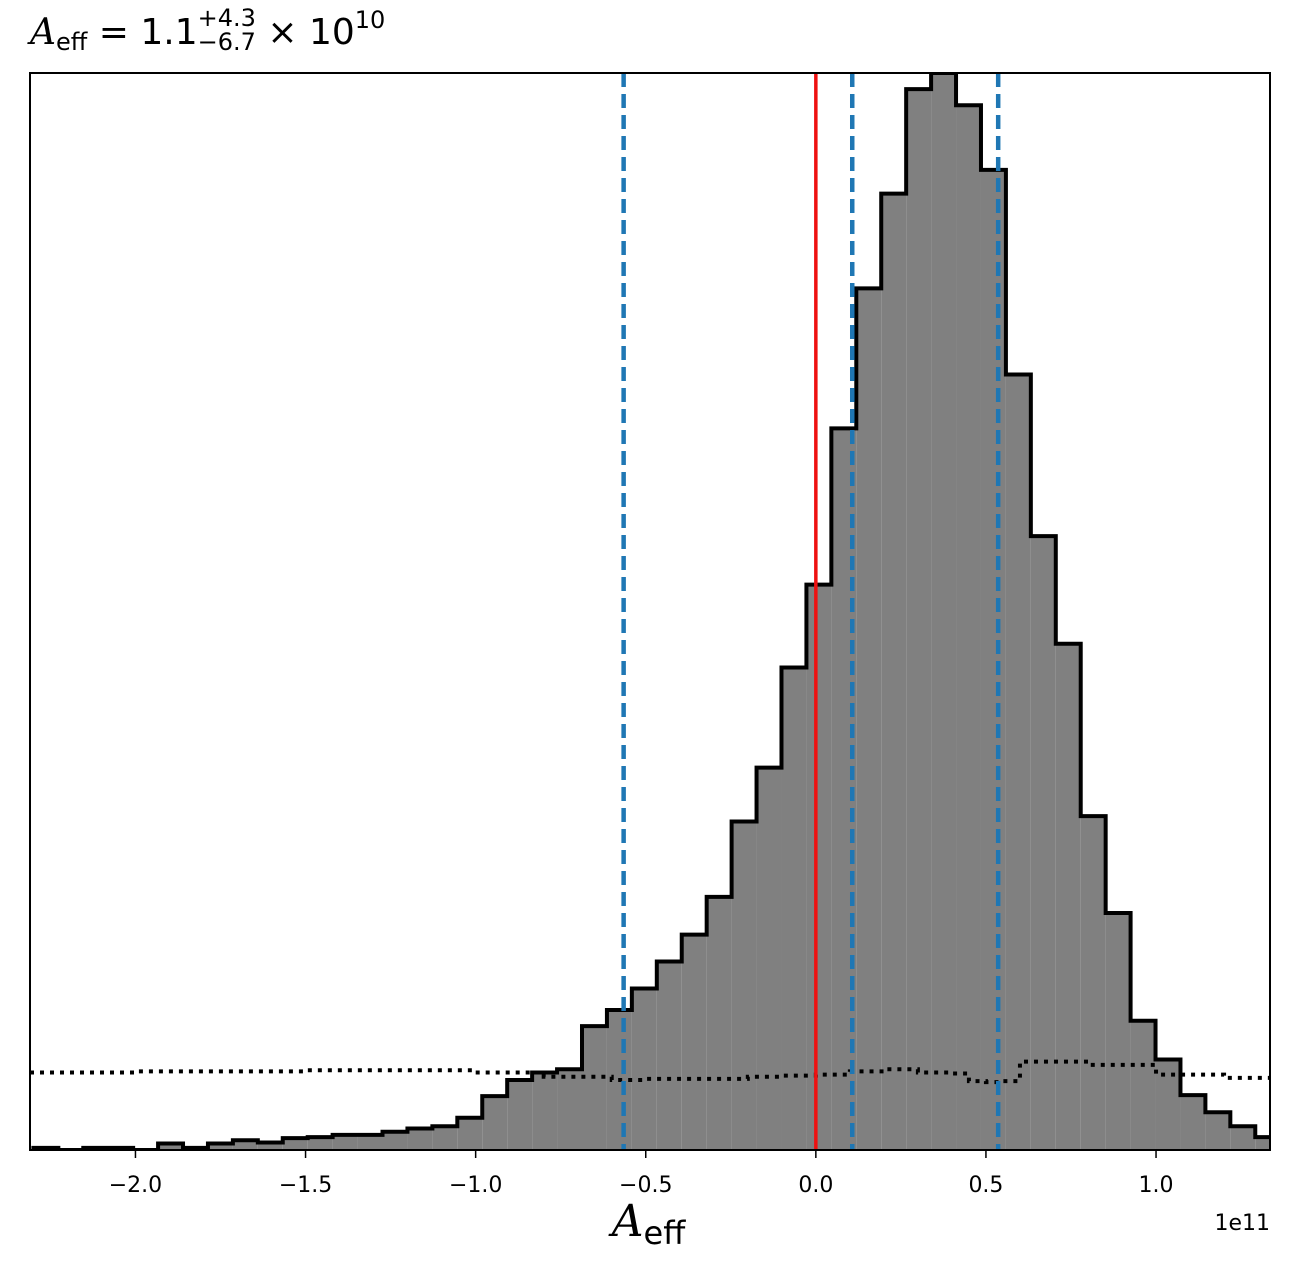 The height and width of the screenshot is (1278, 1289). What do you see at coordinates (664, 1233) in the screenshot?
I see `xlabel-subscript: eff` at bounding box center [664, 1233].